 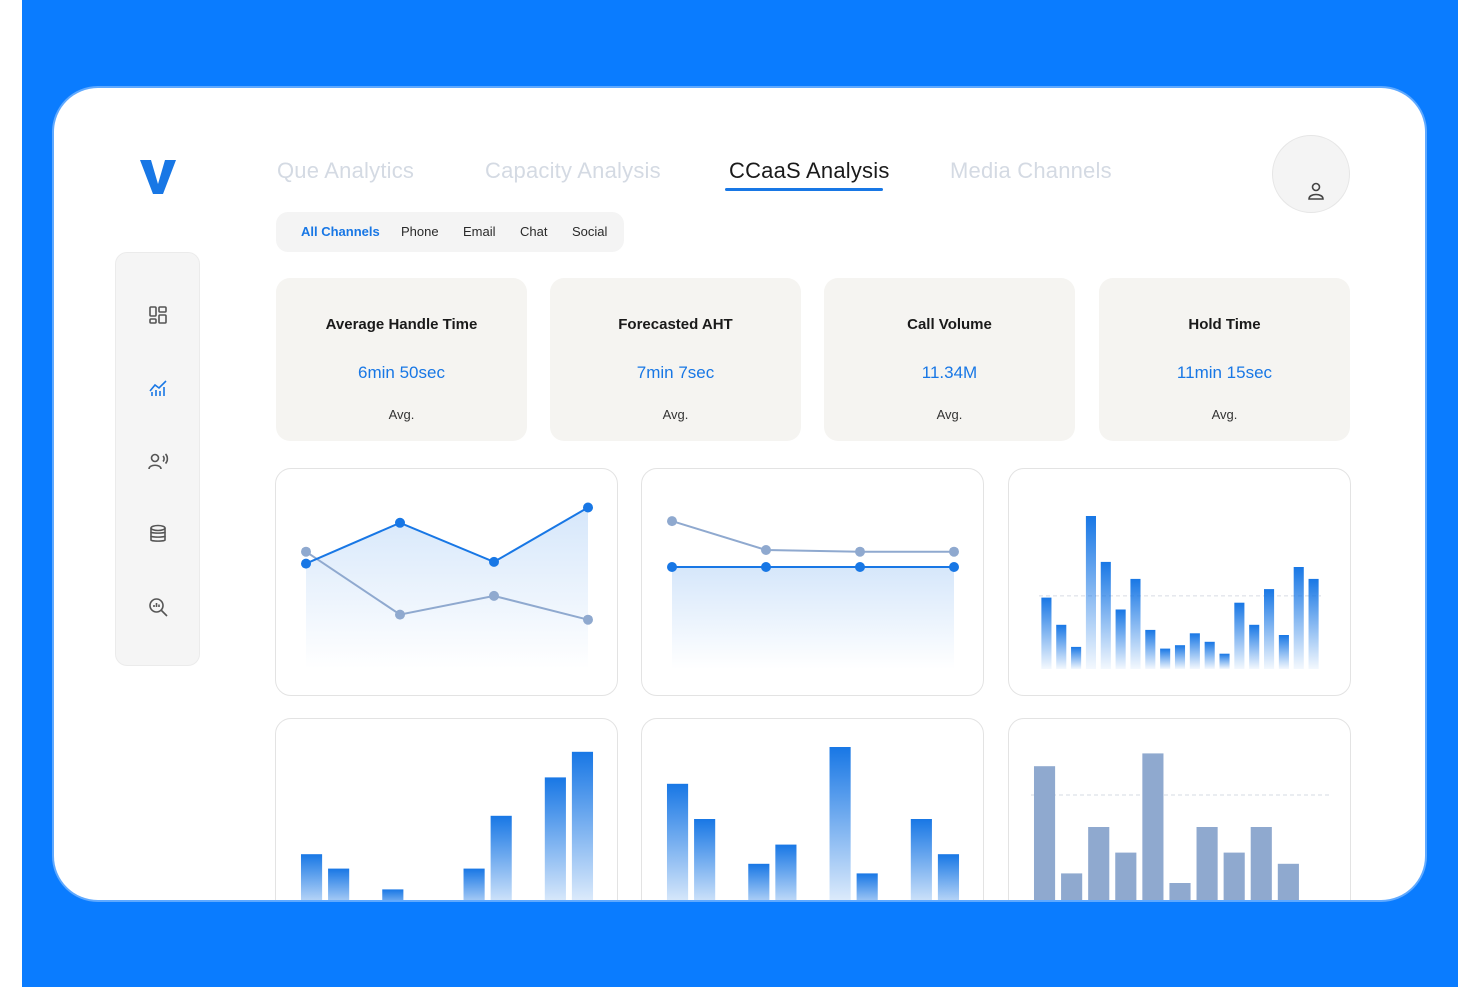 I want to click on database-icon, so click(x=158, y=533).